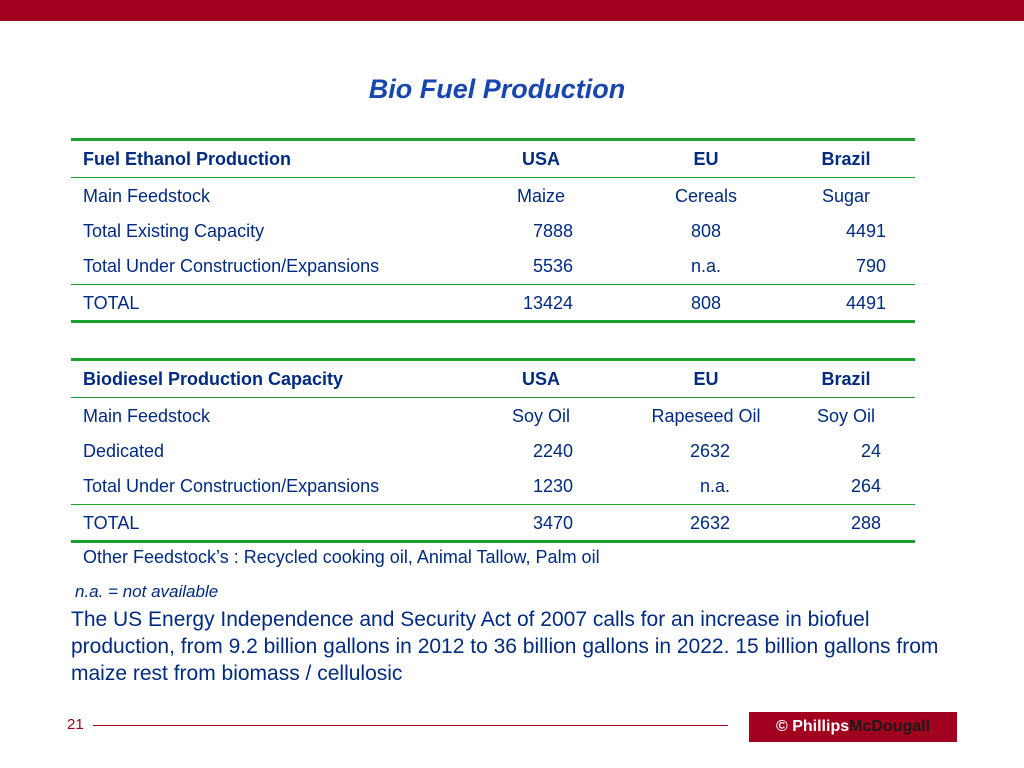 Image resolution: width=1024 pixels, height=768 pixels. What do you see at coordinates (552, 486) in the screenshot?
I see `cell-usa: 1230` at bounding box center [552, 486].